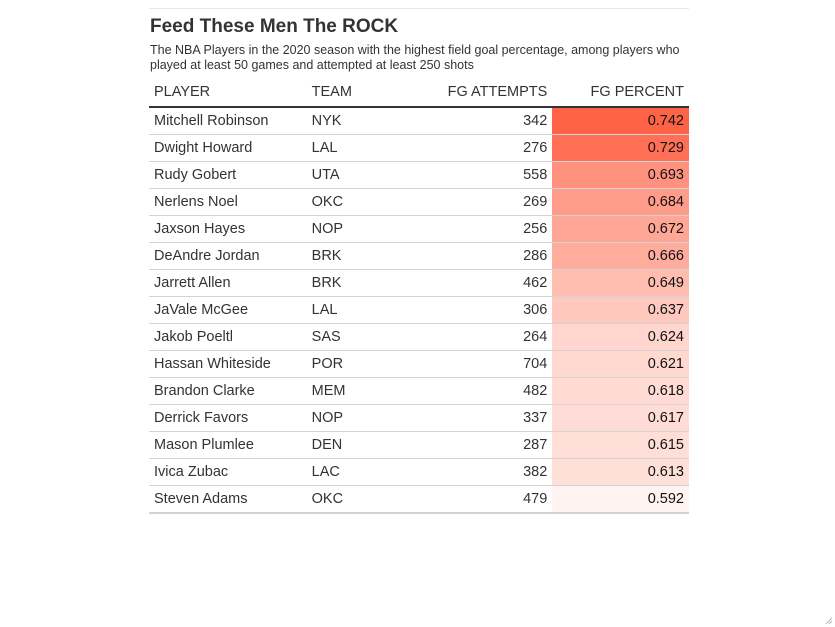  What do you see at coordinates (353, 121) in the screenshot?
I see `team-cell: NYK` at bounding box center [353, 121].